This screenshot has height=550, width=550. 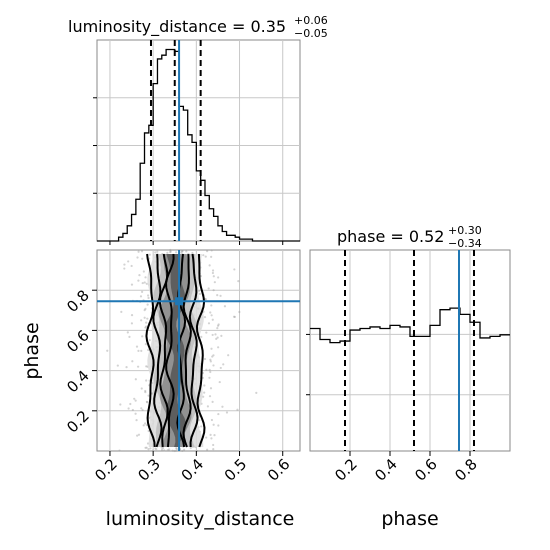 What do you see at coordinates (465, 230) in the screenshot?
I see `phase-title-plus: +0.30` at bounding box center [465, 230].